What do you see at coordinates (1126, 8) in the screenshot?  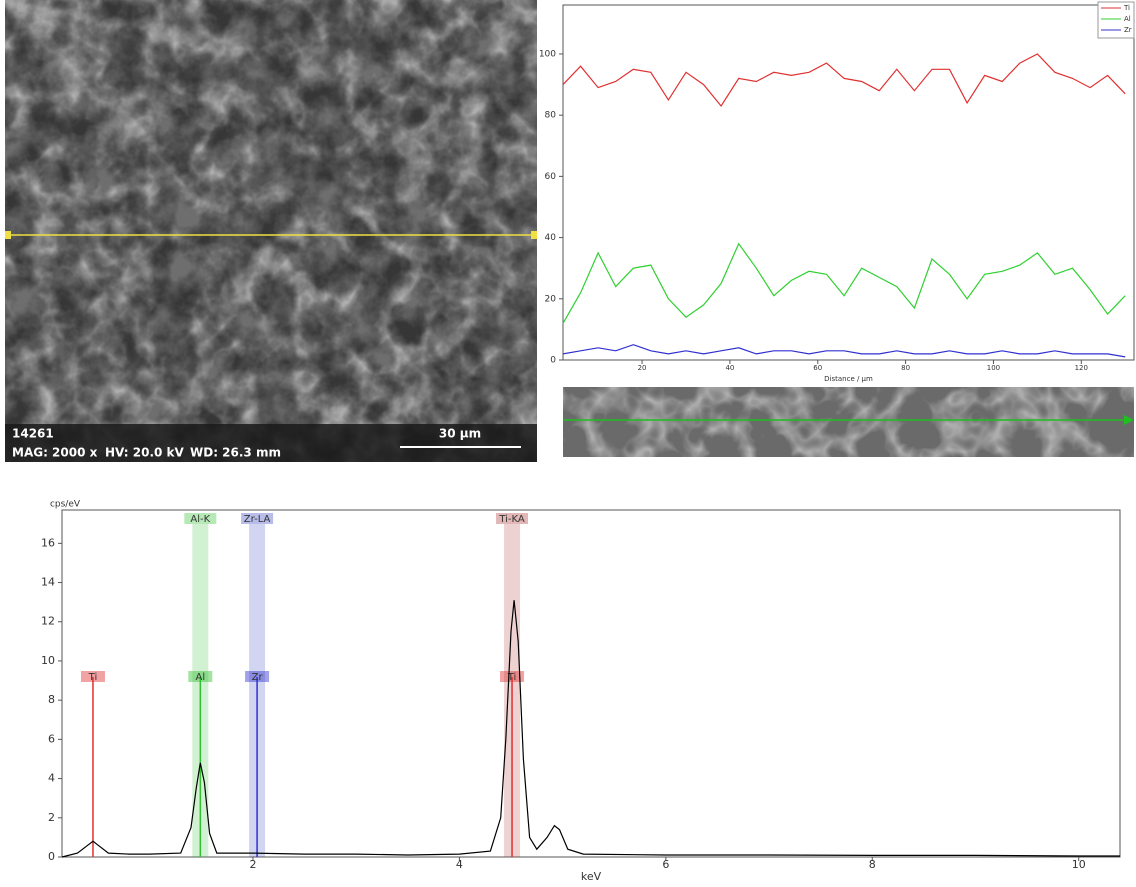 I see `legend-label: Ti` at bounding box center [1126, 8].